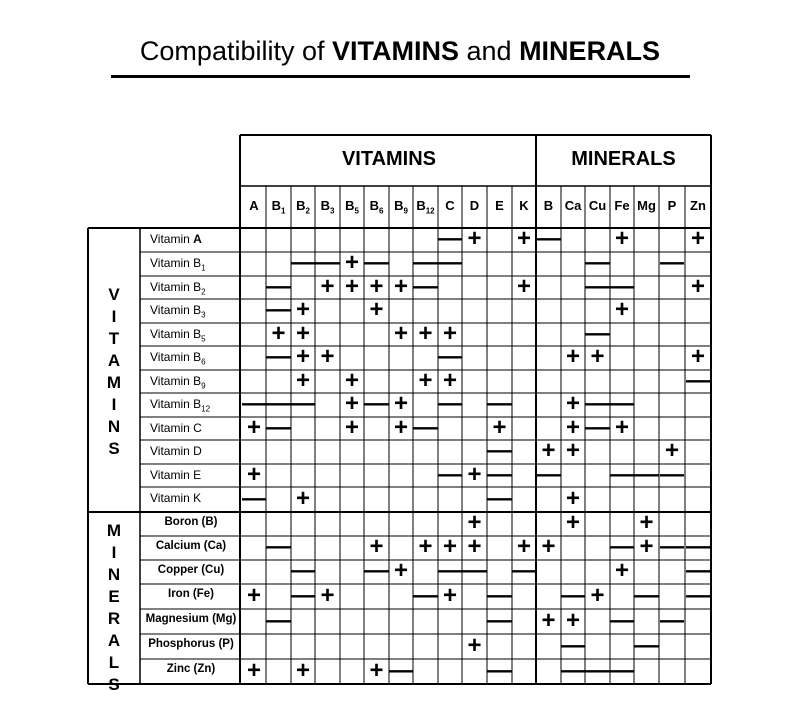 The width and height of the screenshot is (800, 708). I want to click on column-header: A, so click(254, 205).